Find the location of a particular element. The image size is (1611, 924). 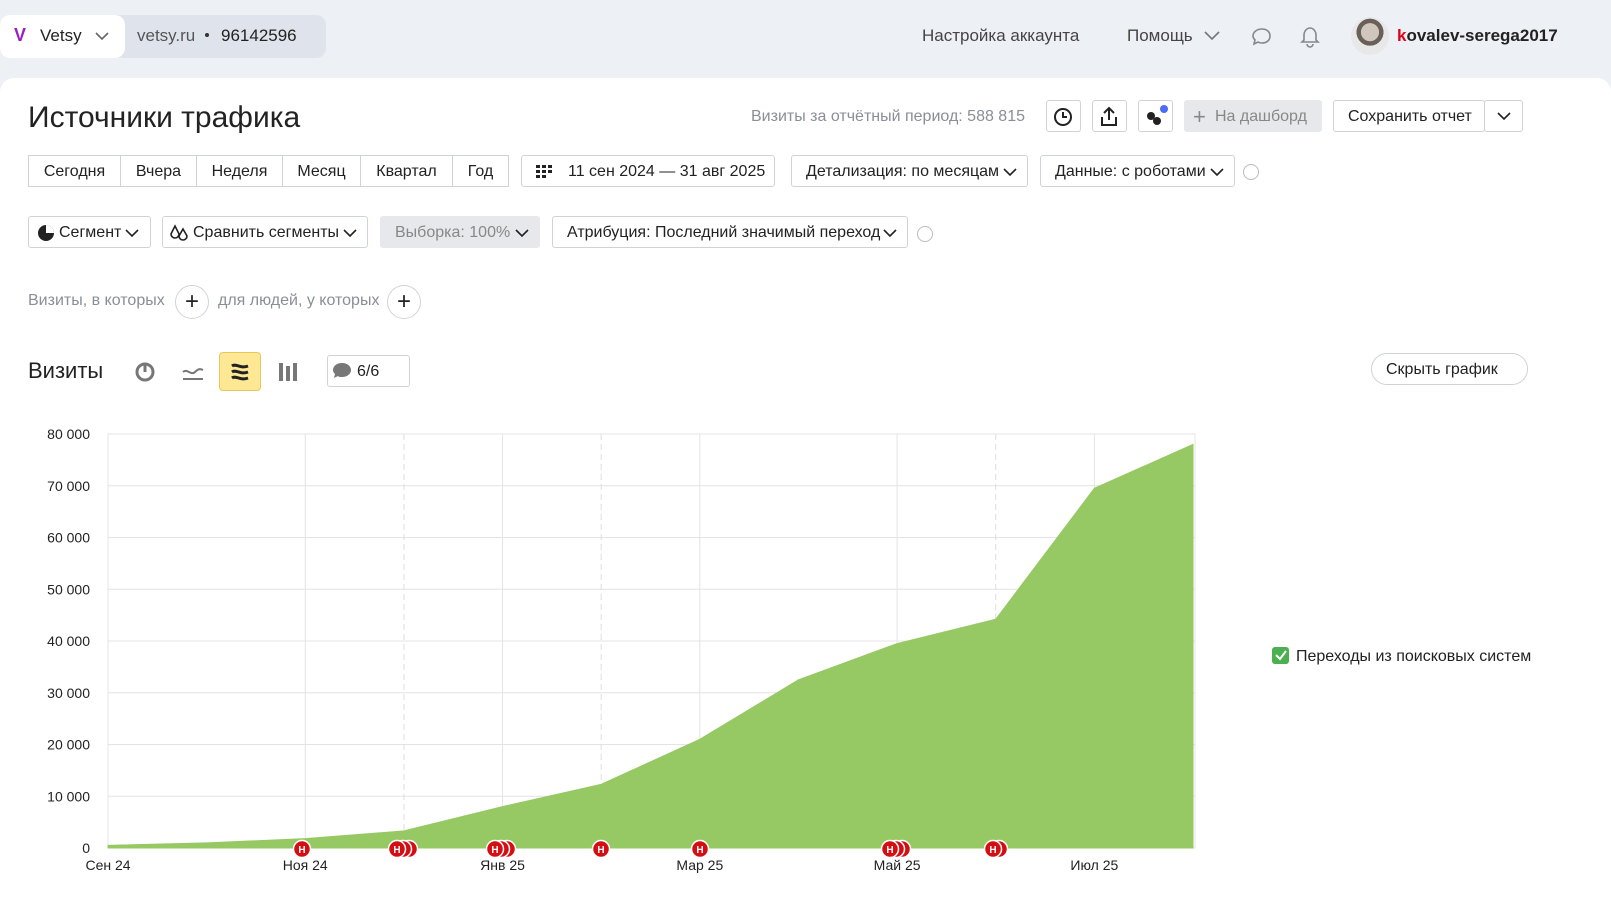

sample-select: Выборка: 100% is located at coordinates (460, 232).